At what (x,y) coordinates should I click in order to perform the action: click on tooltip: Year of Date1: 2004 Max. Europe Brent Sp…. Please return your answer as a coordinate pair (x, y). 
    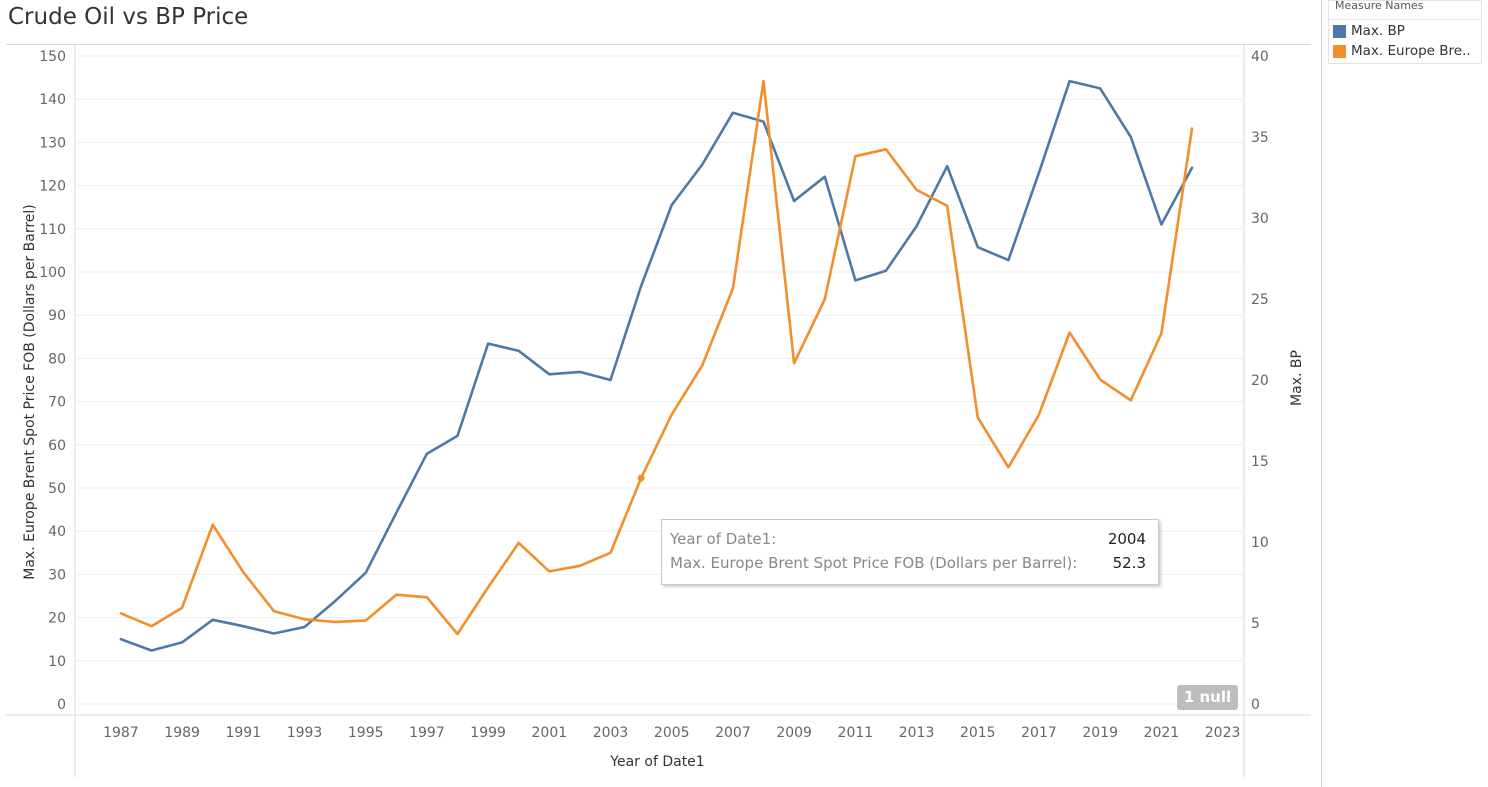
    Looking at the image, I should click on (910, 552).